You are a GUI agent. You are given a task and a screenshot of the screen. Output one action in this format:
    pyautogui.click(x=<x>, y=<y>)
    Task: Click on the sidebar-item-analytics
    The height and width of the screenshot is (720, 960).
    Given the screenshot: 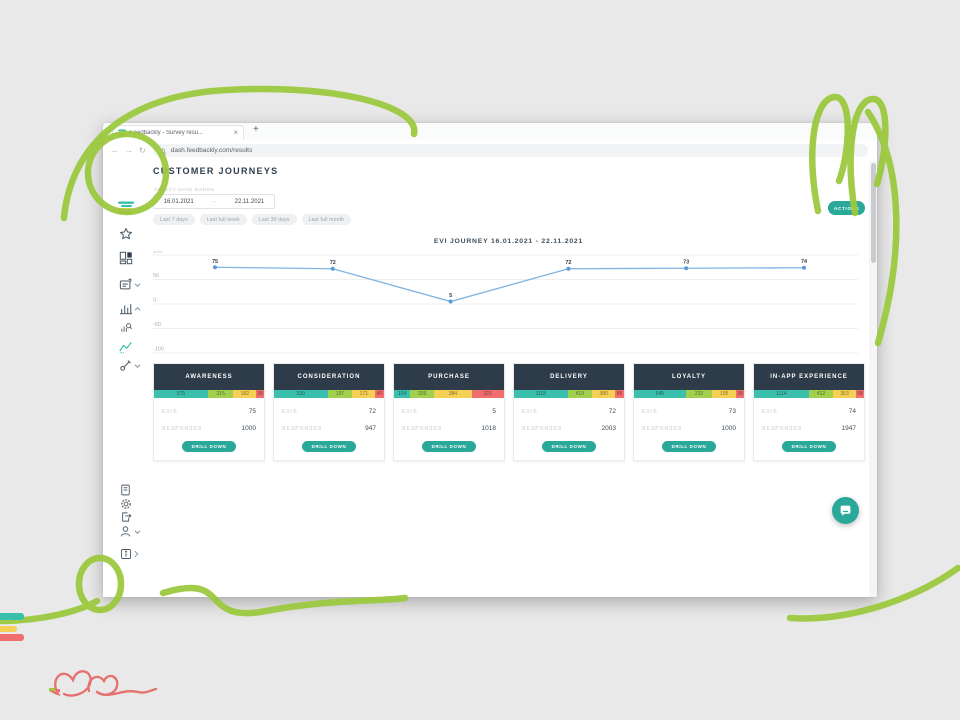 What is the action you would take?
    pyautogui.click(x=125, y=308)
    